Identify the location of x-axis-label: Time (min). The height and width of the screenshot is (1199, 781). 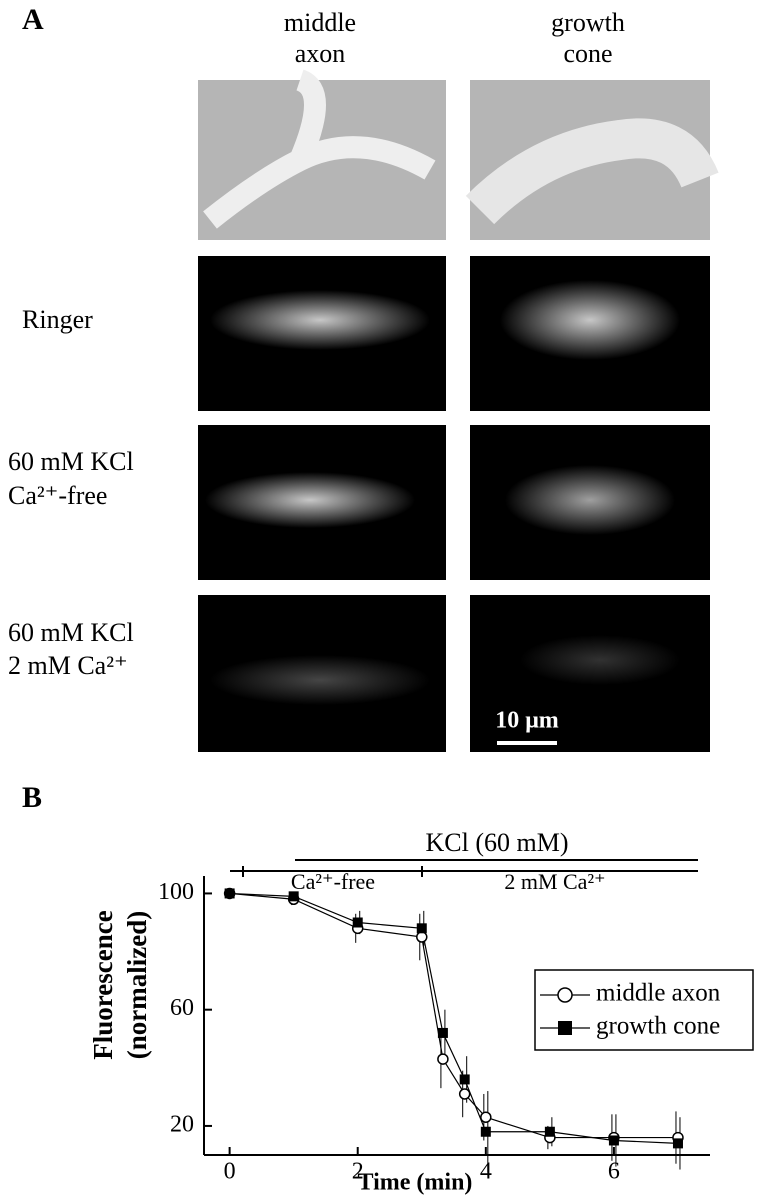
(415, 1183).